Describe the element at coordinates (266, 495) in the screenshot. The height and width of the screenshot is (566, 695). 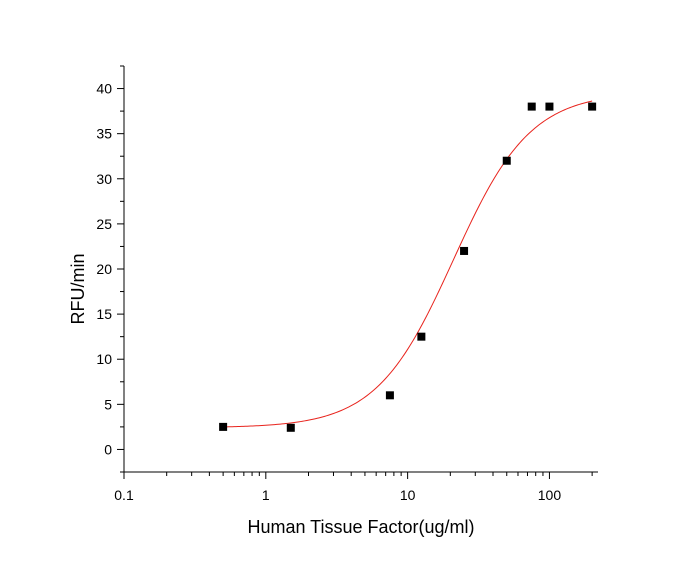
I see `x-tick-label: 1` at that location.